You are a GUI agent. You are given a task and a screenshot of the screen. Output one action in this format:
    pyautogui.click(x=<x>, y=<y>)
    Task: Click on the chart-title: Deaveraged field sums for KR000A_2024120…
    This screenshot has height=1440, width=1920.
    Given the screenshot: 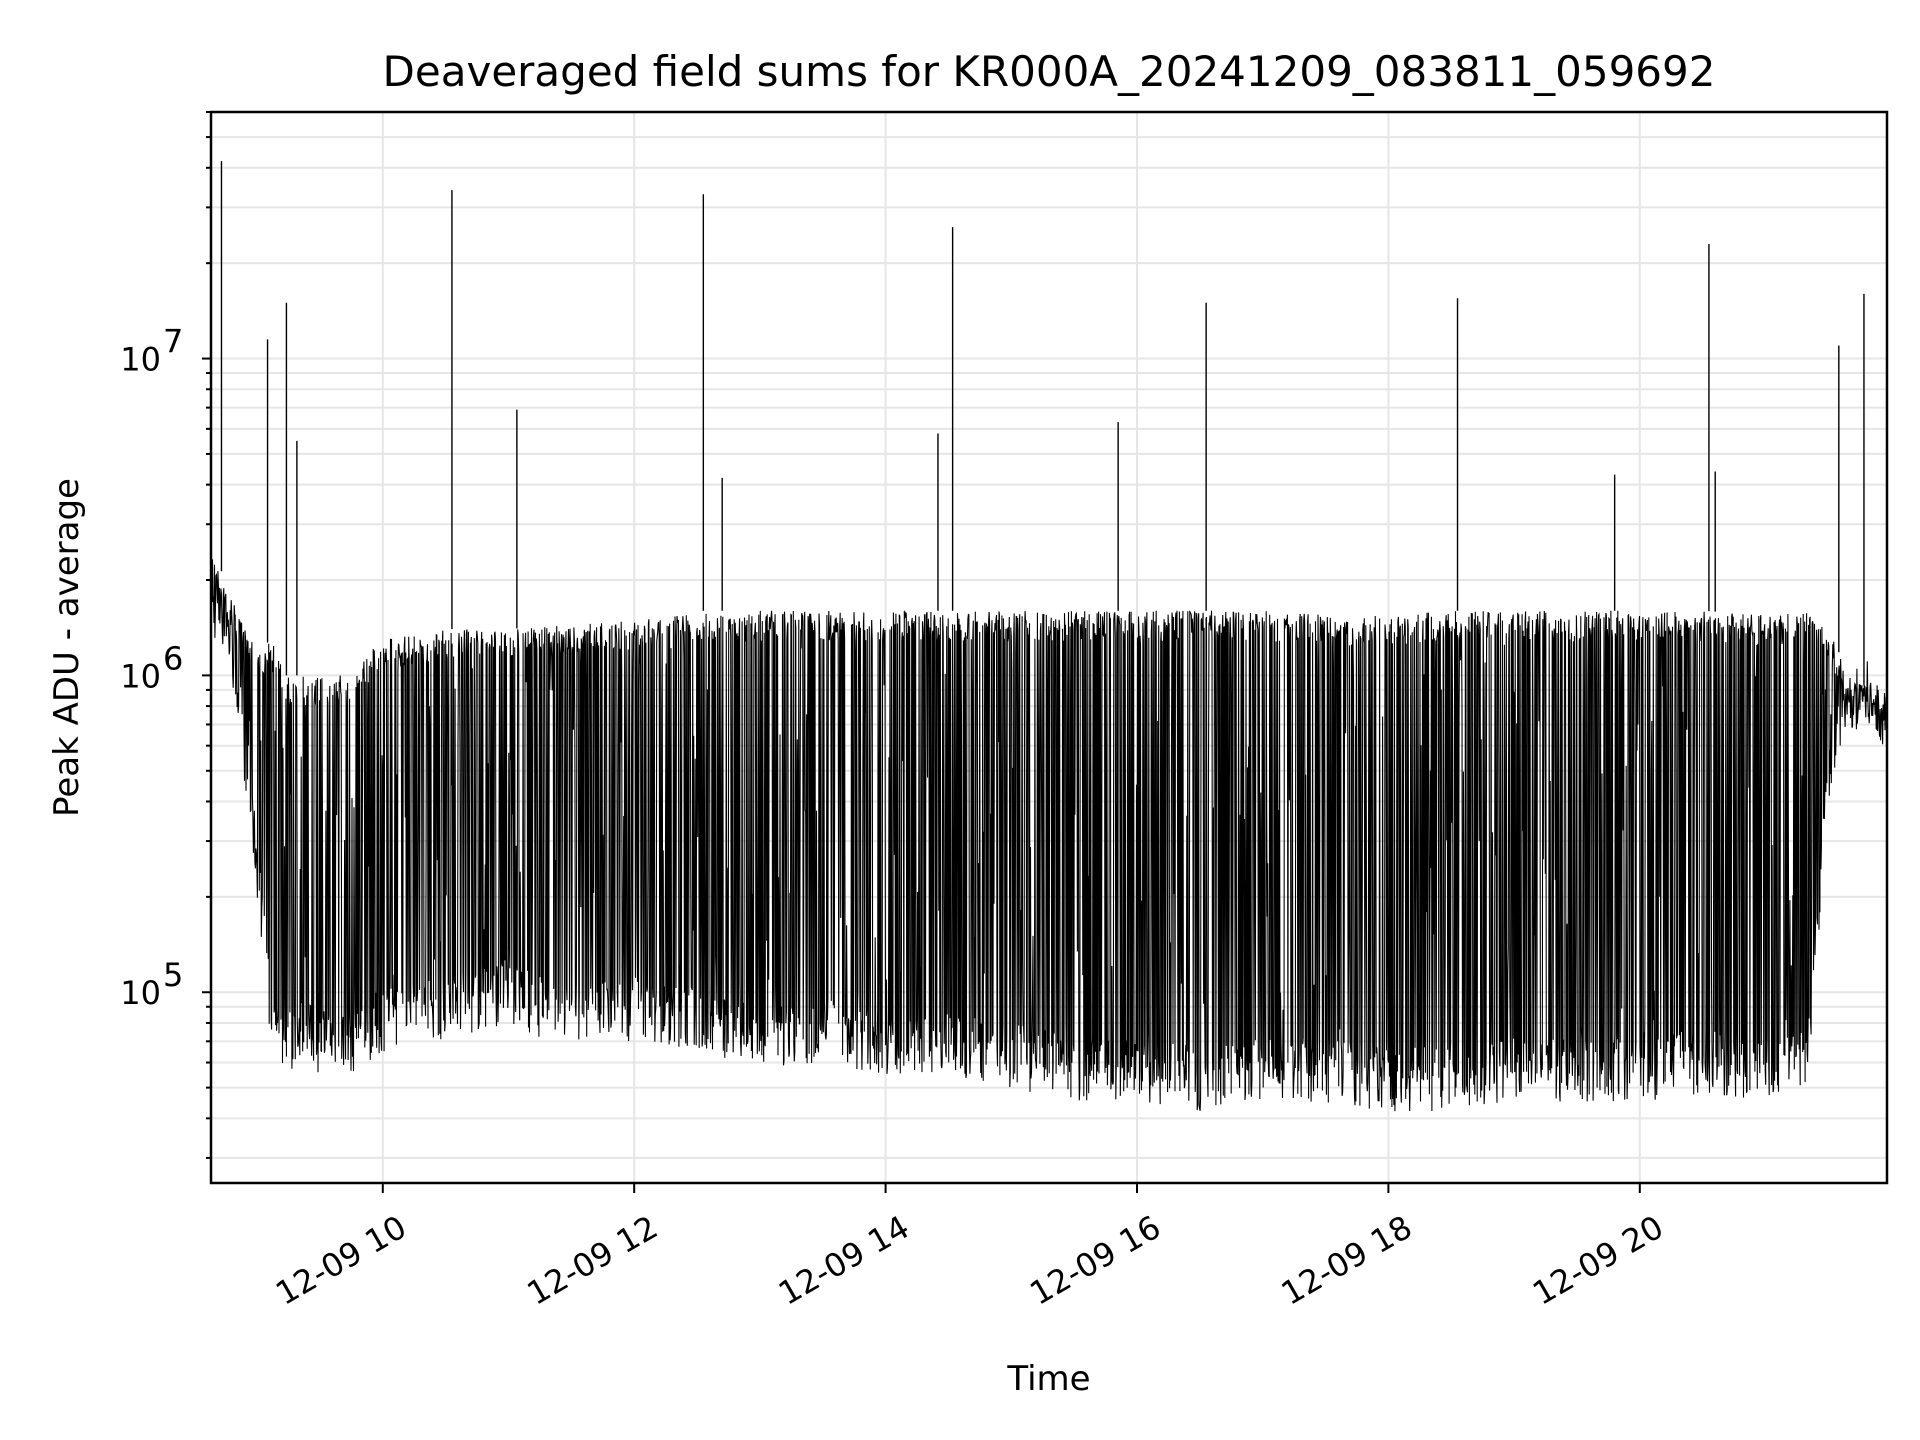 What is the action you would take?
    pyautogui.click(x=1049, y=71)
    